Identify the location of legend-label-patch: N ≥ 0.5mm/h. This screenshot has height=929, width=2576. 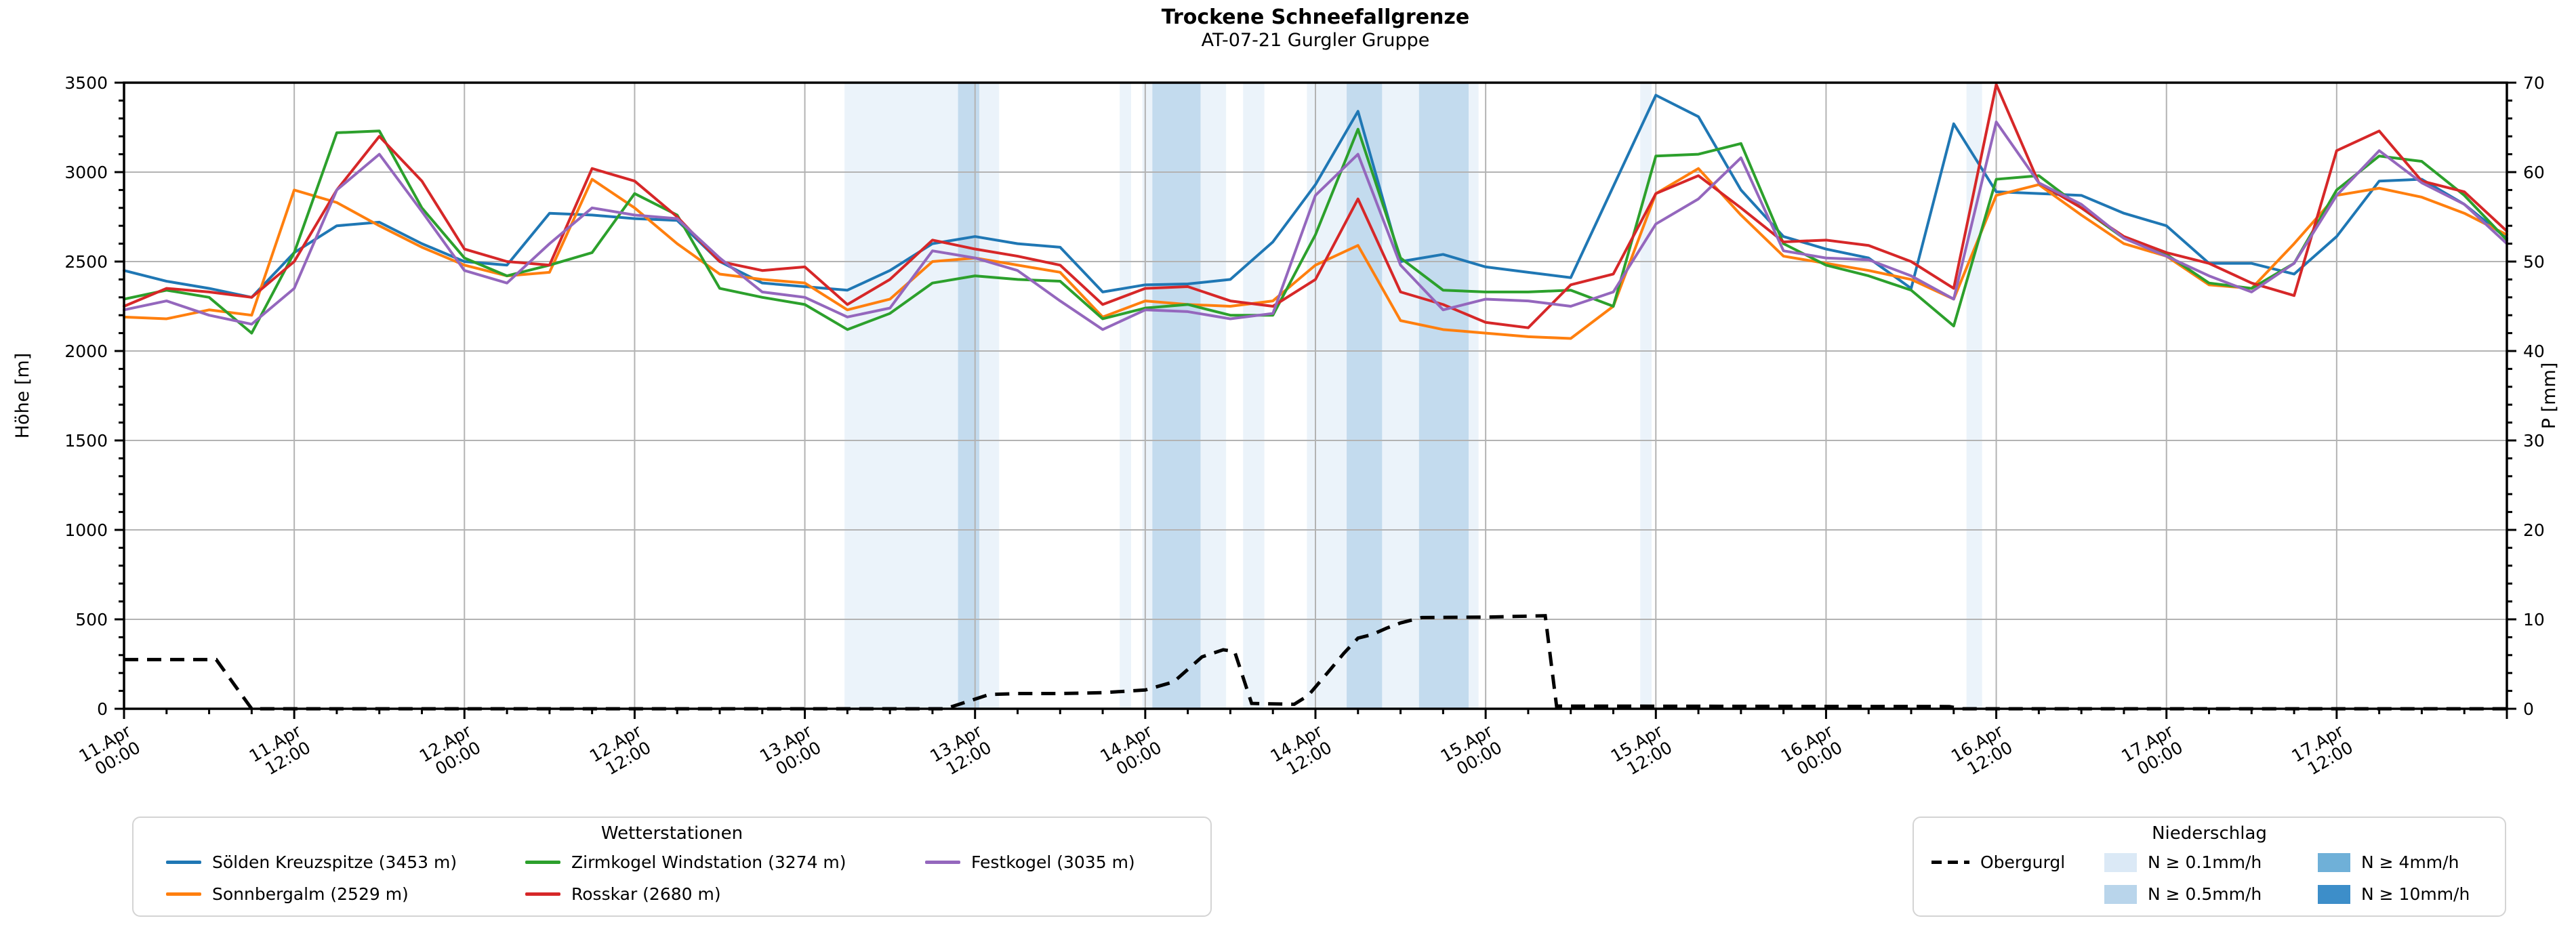
(2205, 894).